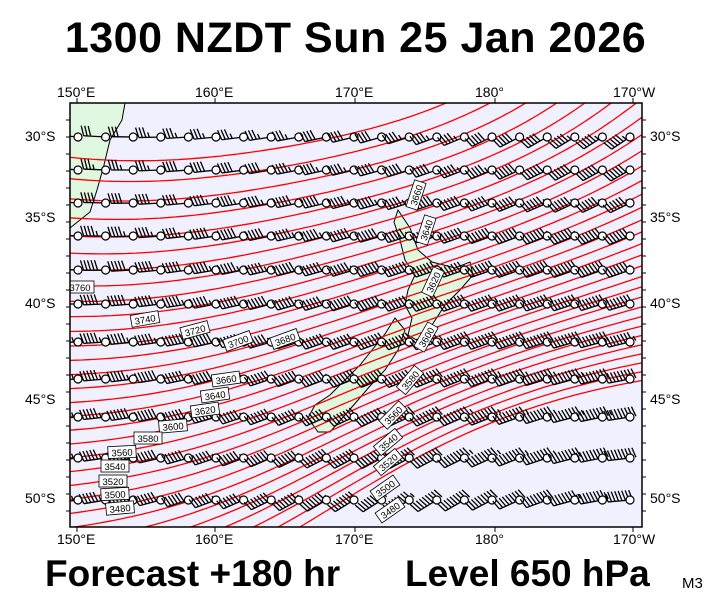 The image size is (711, 600). I want to click on contour-label: 3540, so click(115, 466).